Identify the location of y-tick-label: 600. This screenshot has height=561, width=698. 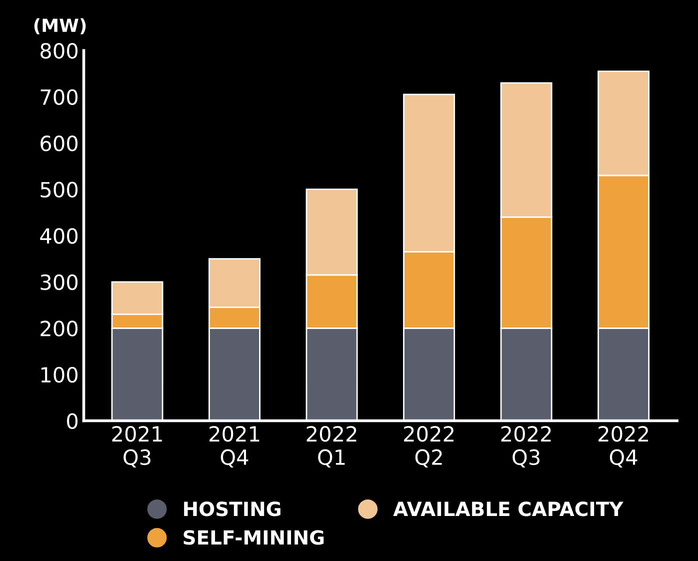
(59, 144).